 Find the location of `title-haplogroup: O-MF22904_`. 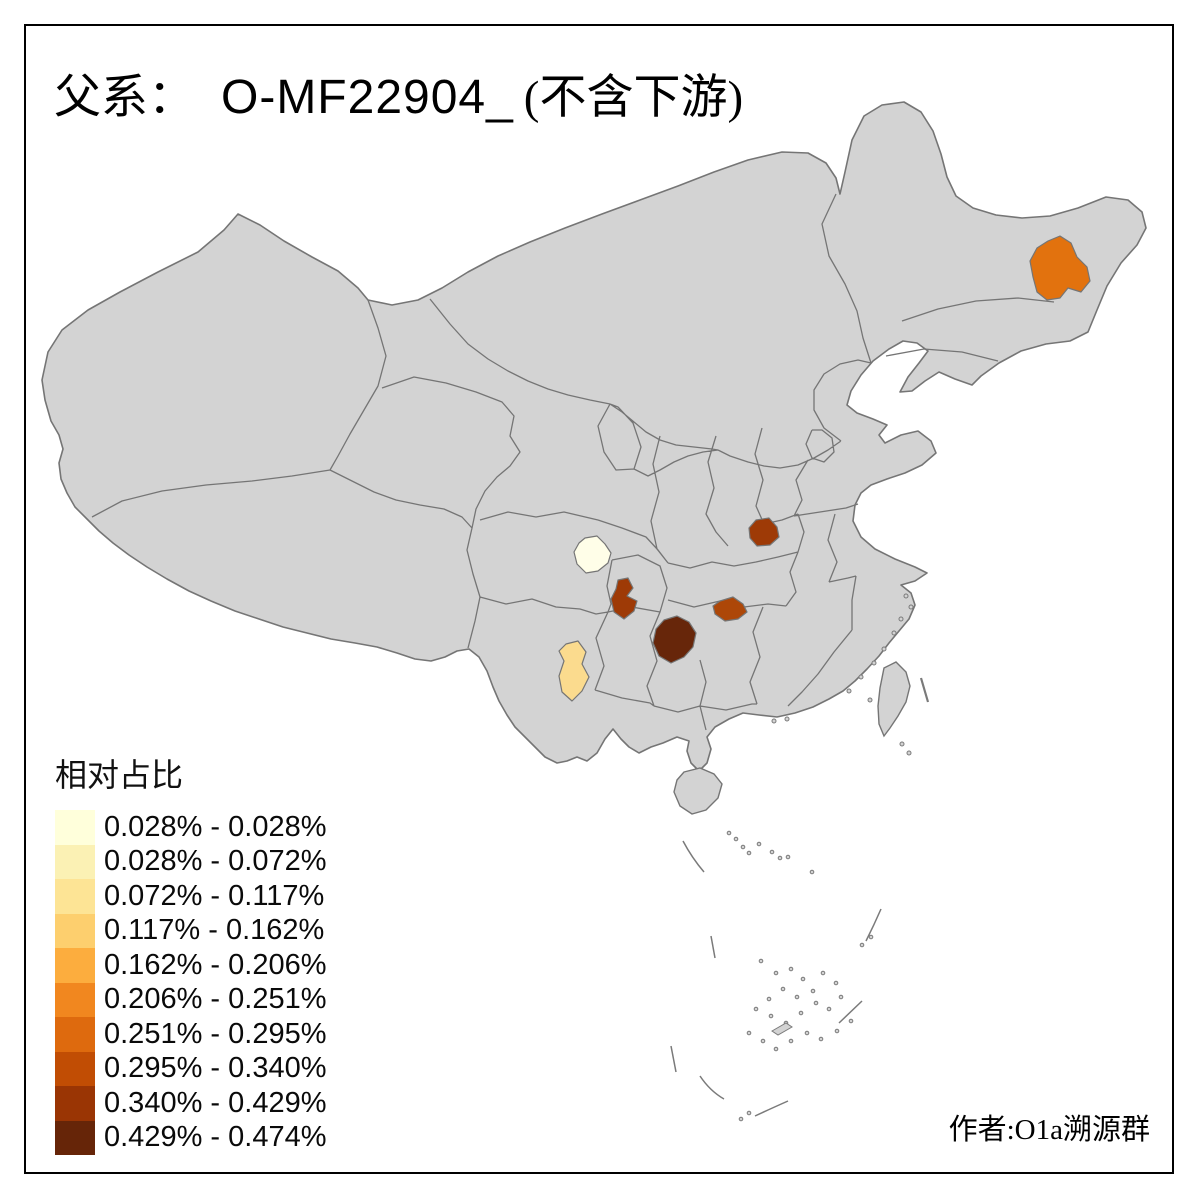

title-haplogroup: O-MF22904_ is located at coordinates (367, 97).